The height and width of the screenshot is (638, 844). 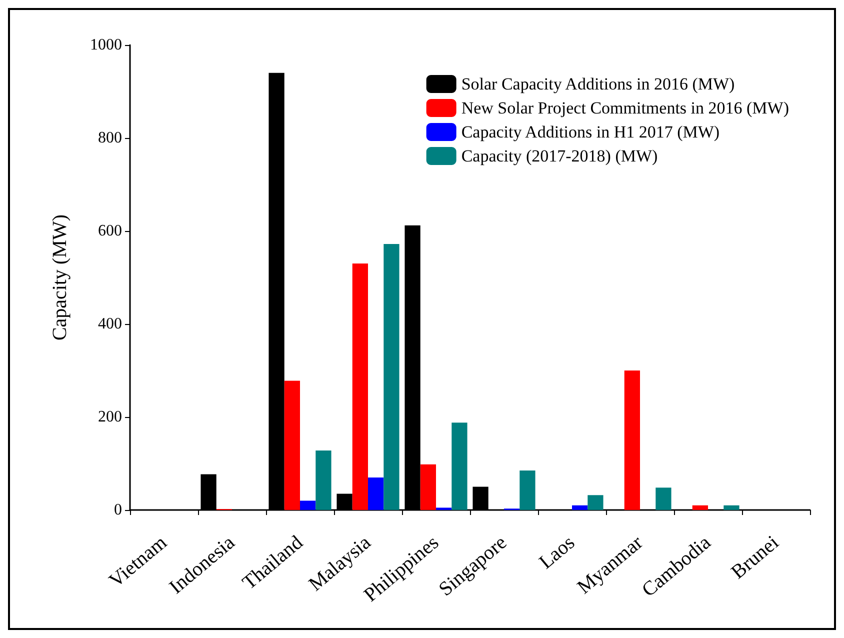 What do you see at coordinates (118, 510) in the screenshot?
I see `y-tick-label: 0` at bounding box center [118, 510].